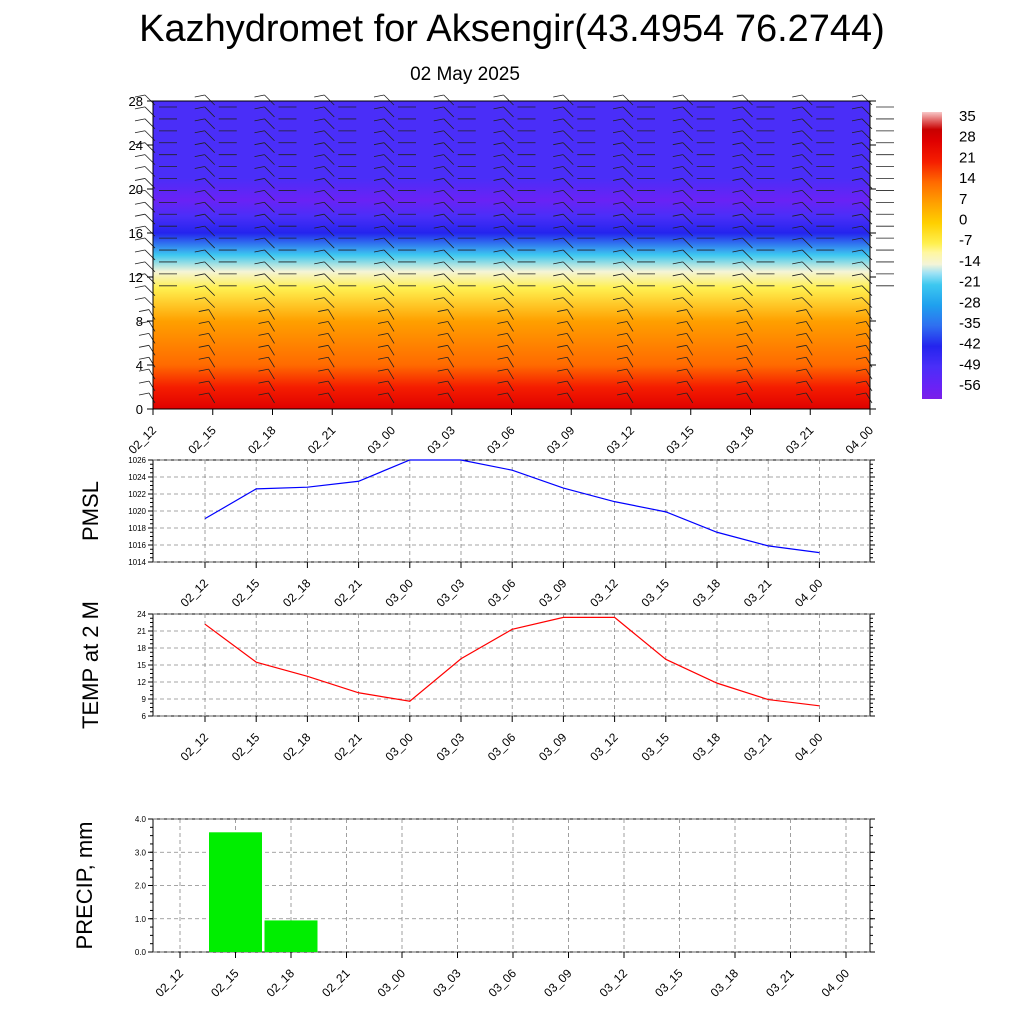  I want to click on x-tick-label: 03_06, so click(503, 983).